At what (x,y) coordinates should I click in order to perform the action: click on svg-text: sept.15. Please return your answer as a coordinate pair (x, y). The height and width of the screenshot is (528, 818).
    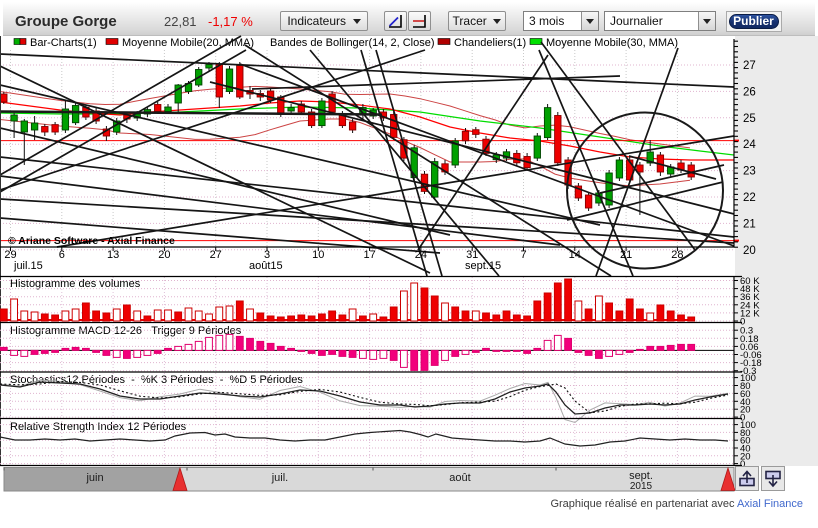
    Looking at the image, I should click on (483, 266).